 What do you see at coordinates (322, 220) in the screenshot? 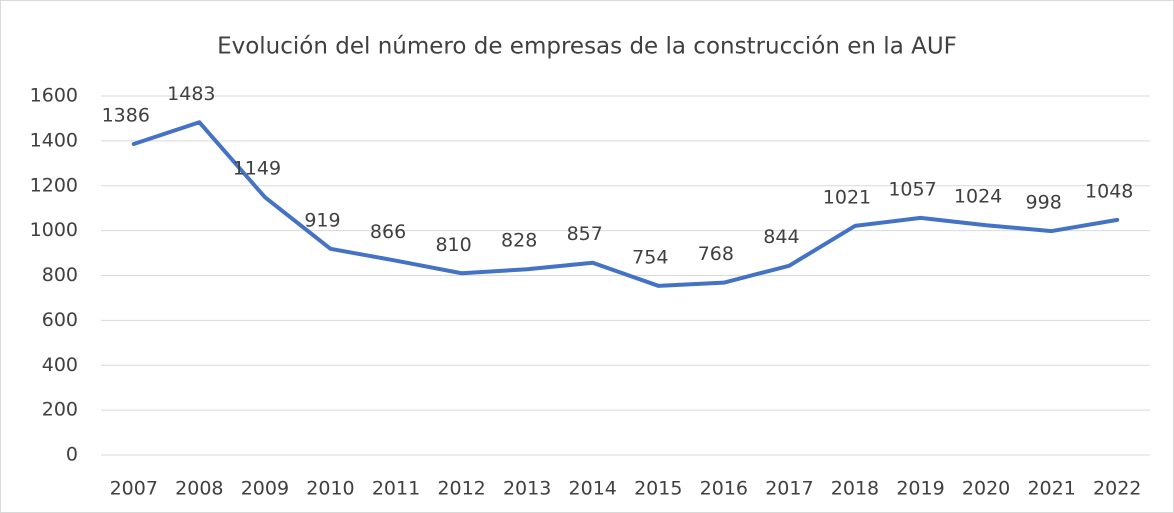
I see `data-label: 919` at bounding box center [322, 220].